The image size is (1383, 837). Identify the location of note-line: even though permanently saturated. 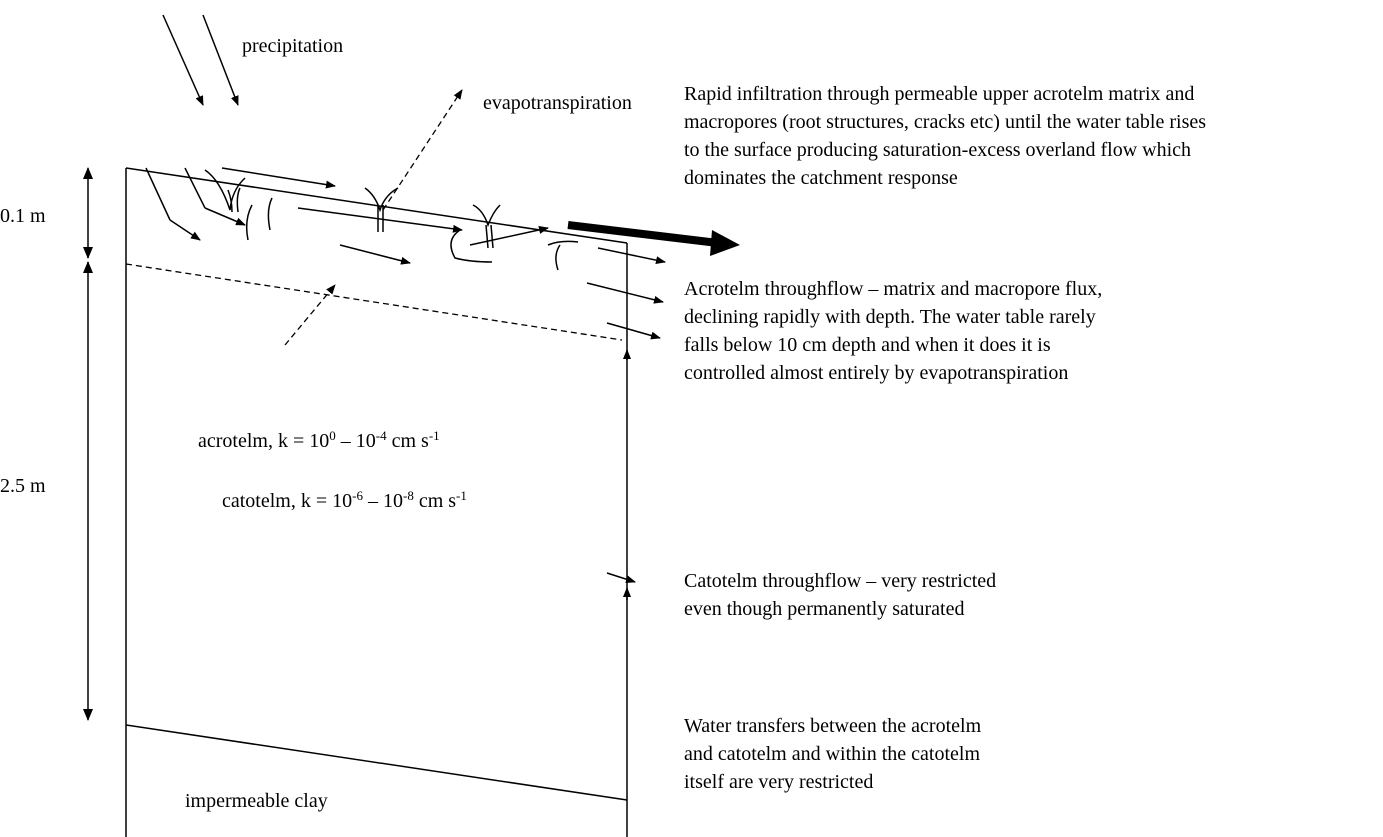
(824, 609).